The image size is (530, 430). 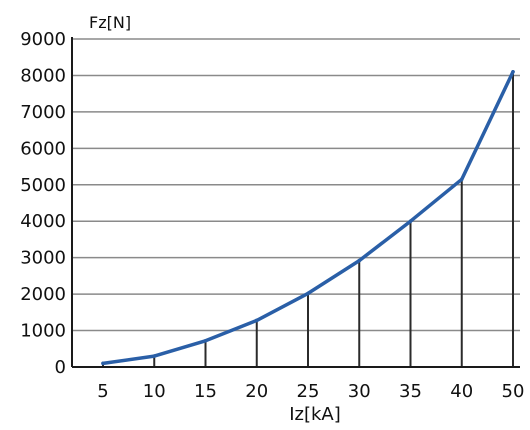 What do you see at coordinates (205, 391) in the screenshot?
I see `x-tick-label: 15` at bounding box center [205, 391].